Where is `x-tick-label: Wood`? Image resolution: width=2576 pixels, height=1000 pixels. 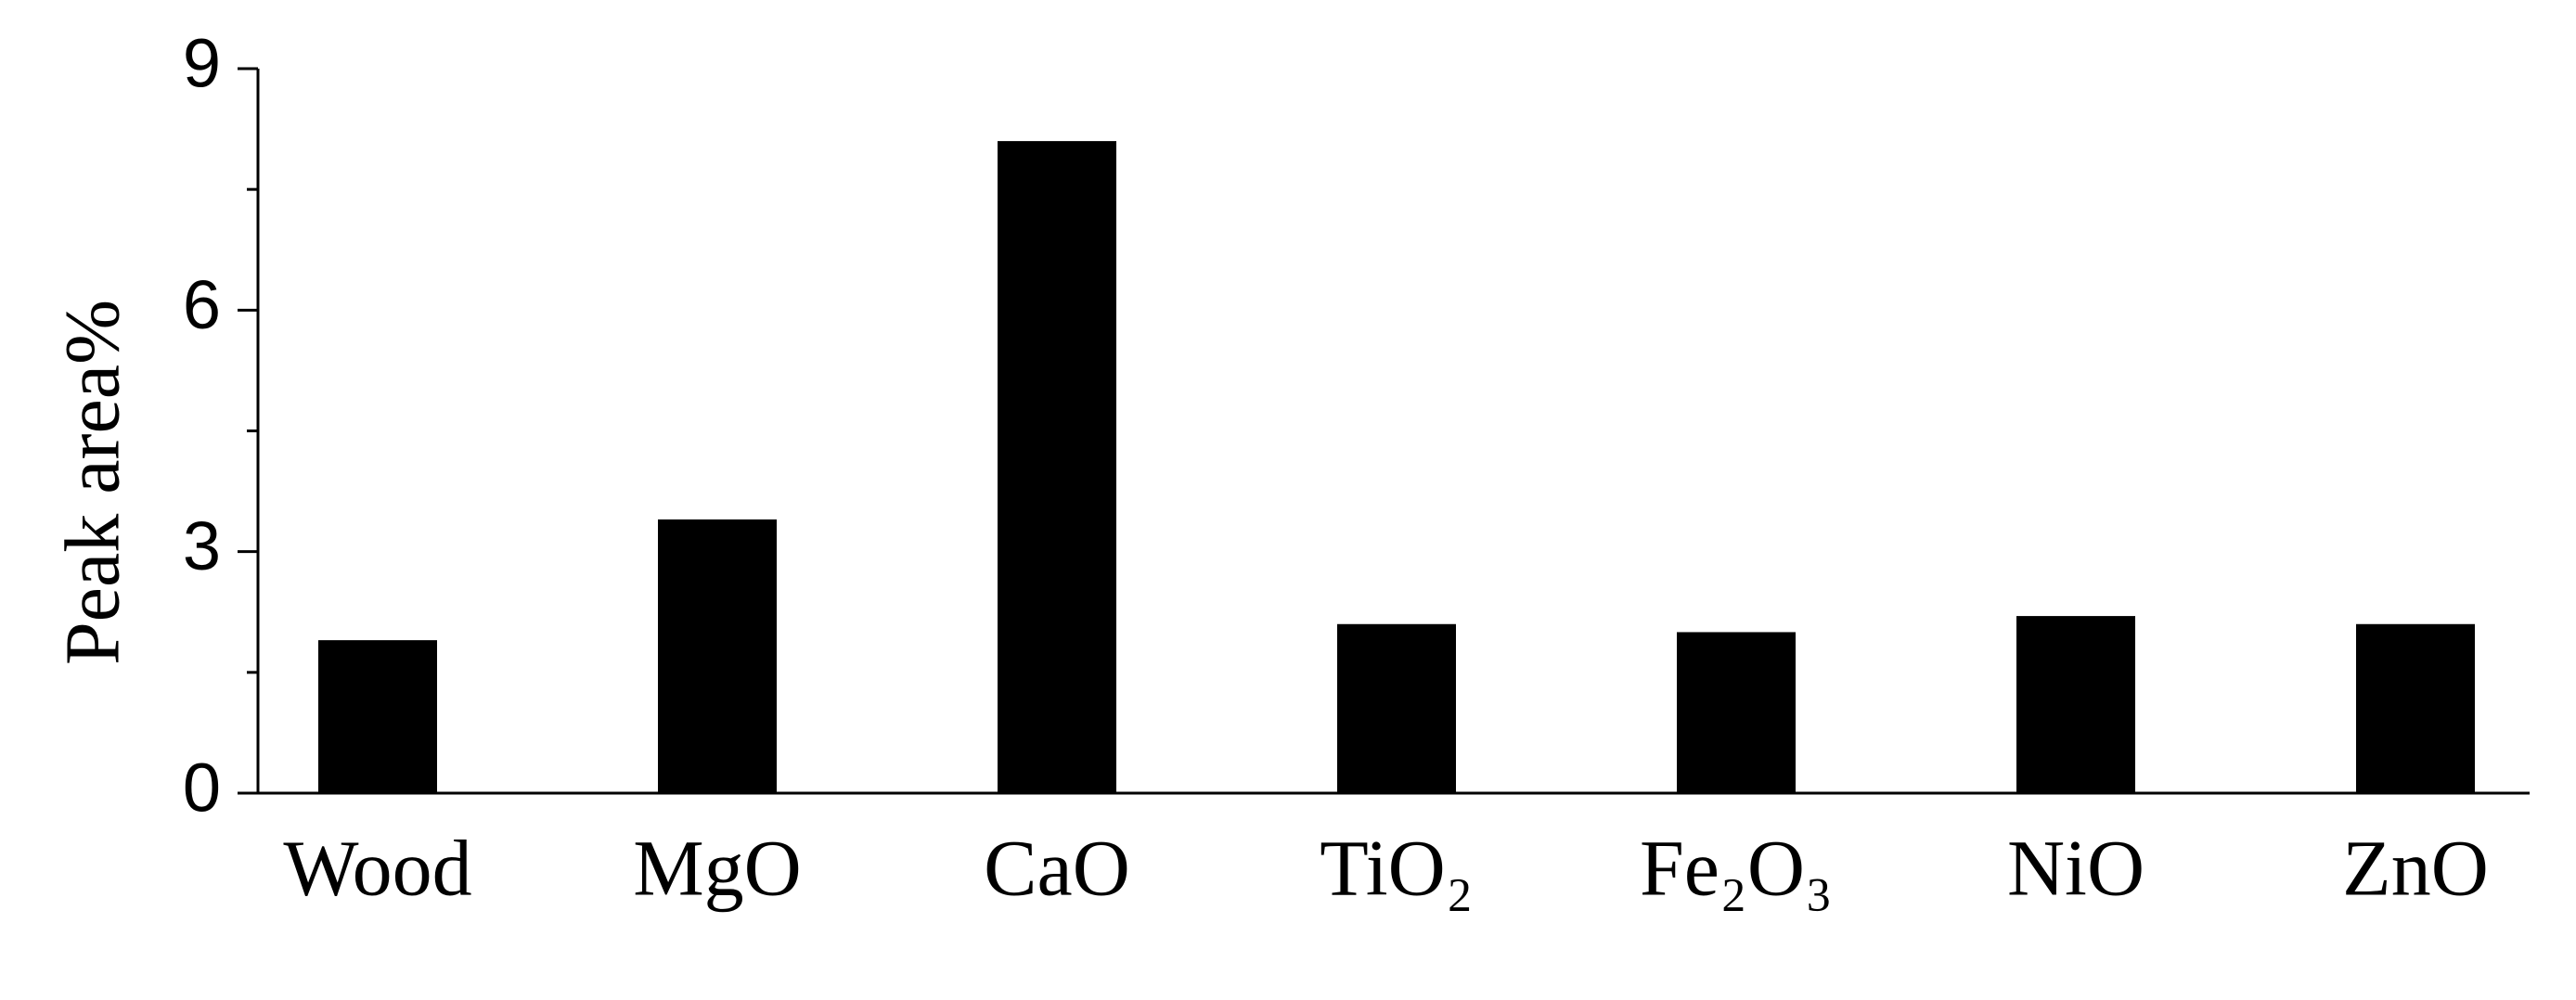
x-tick-label: Wood is located at coordinates (377, 868).